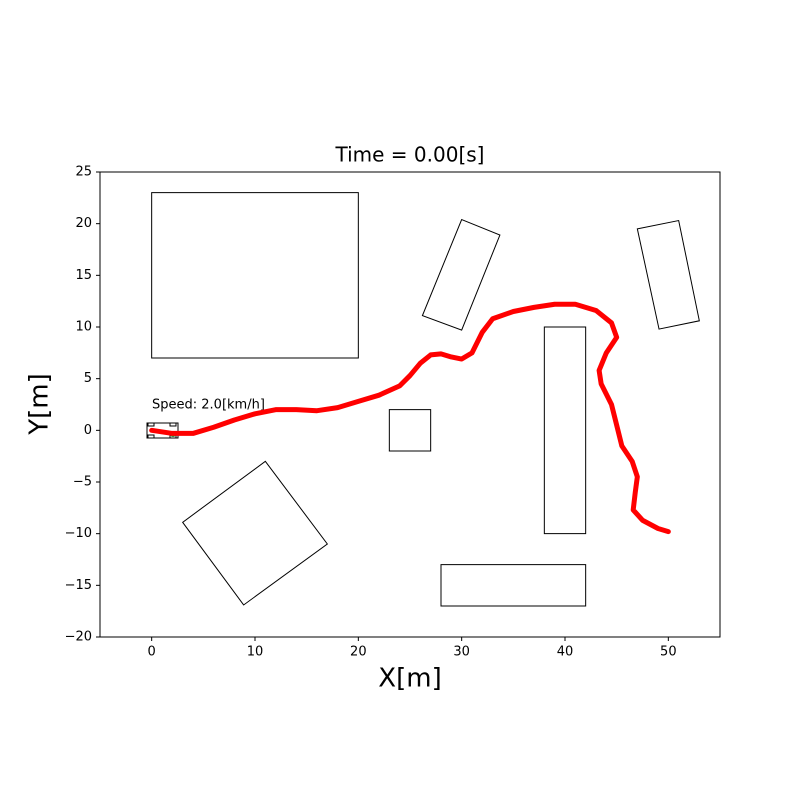 This screenshot has height=804, width=800. Describe the element at coordinates (83, 275) in the screenshot. I see `y-tick-label: 15` at that location.